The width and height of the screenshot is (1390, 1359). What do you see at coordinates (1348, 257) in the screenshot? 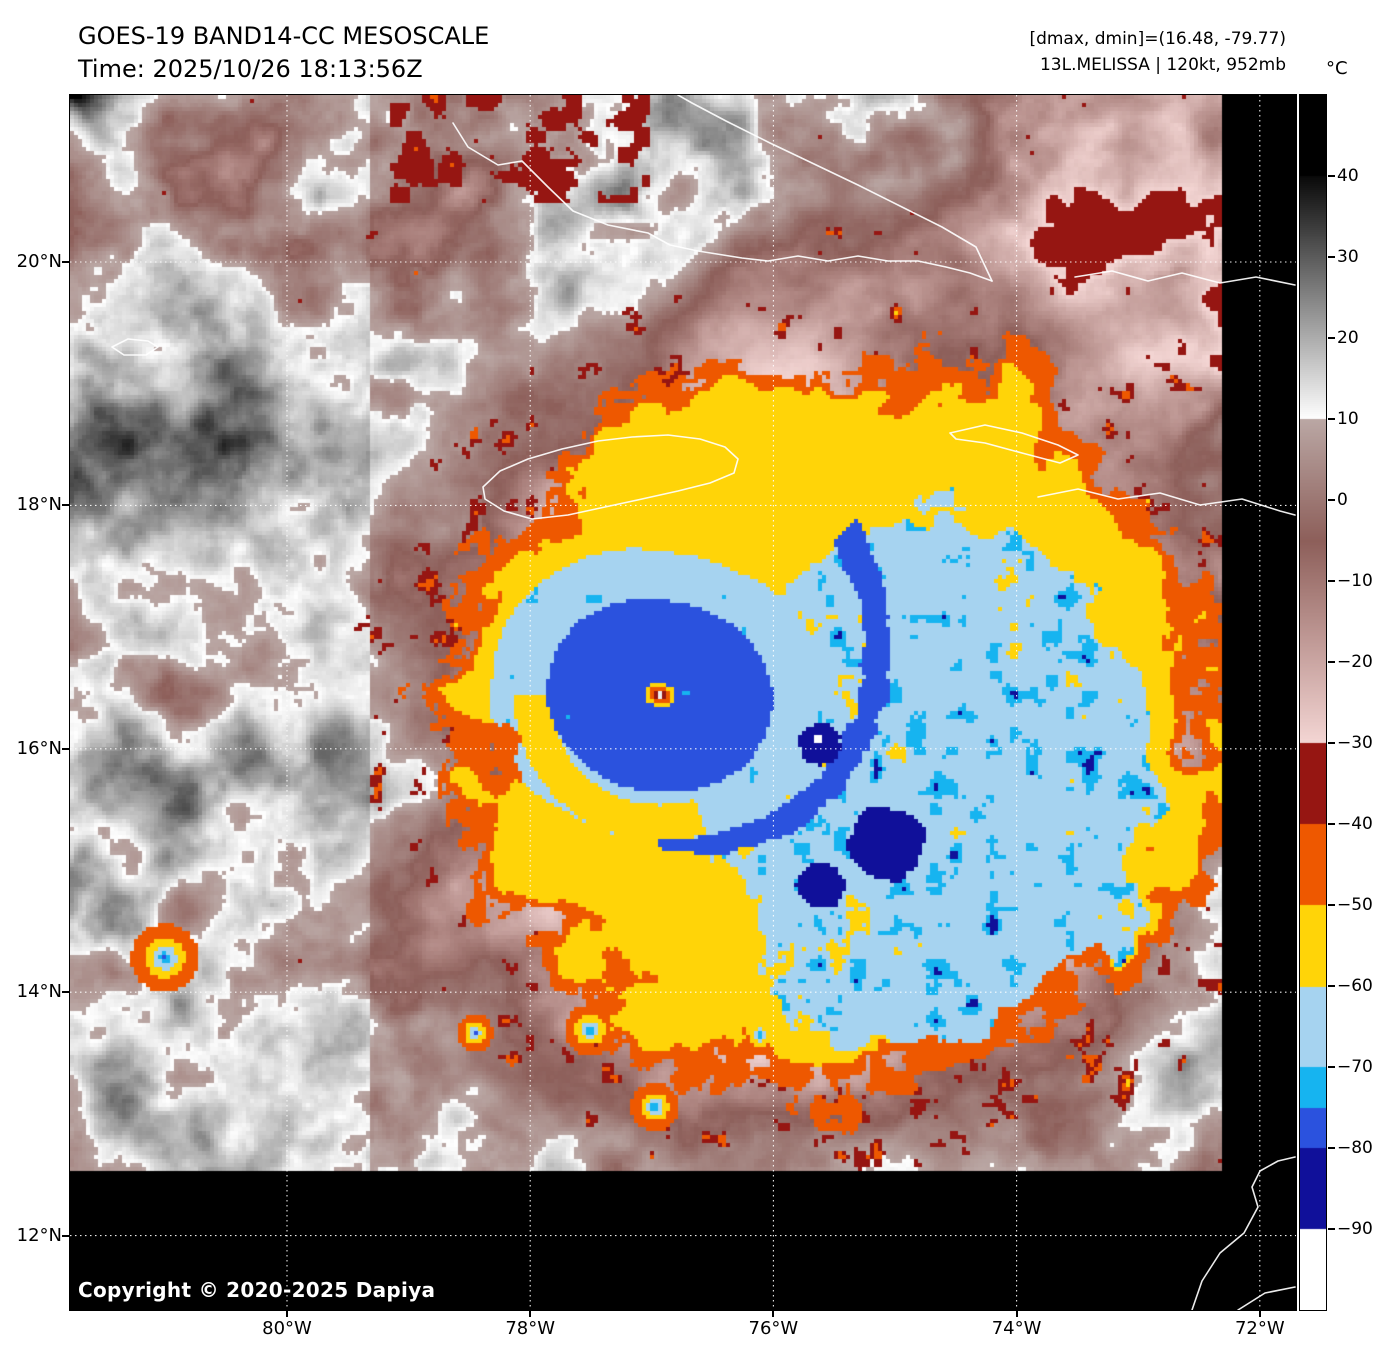
I see `colorbar-tick-label: 30` at bounding box center [1348, 257].